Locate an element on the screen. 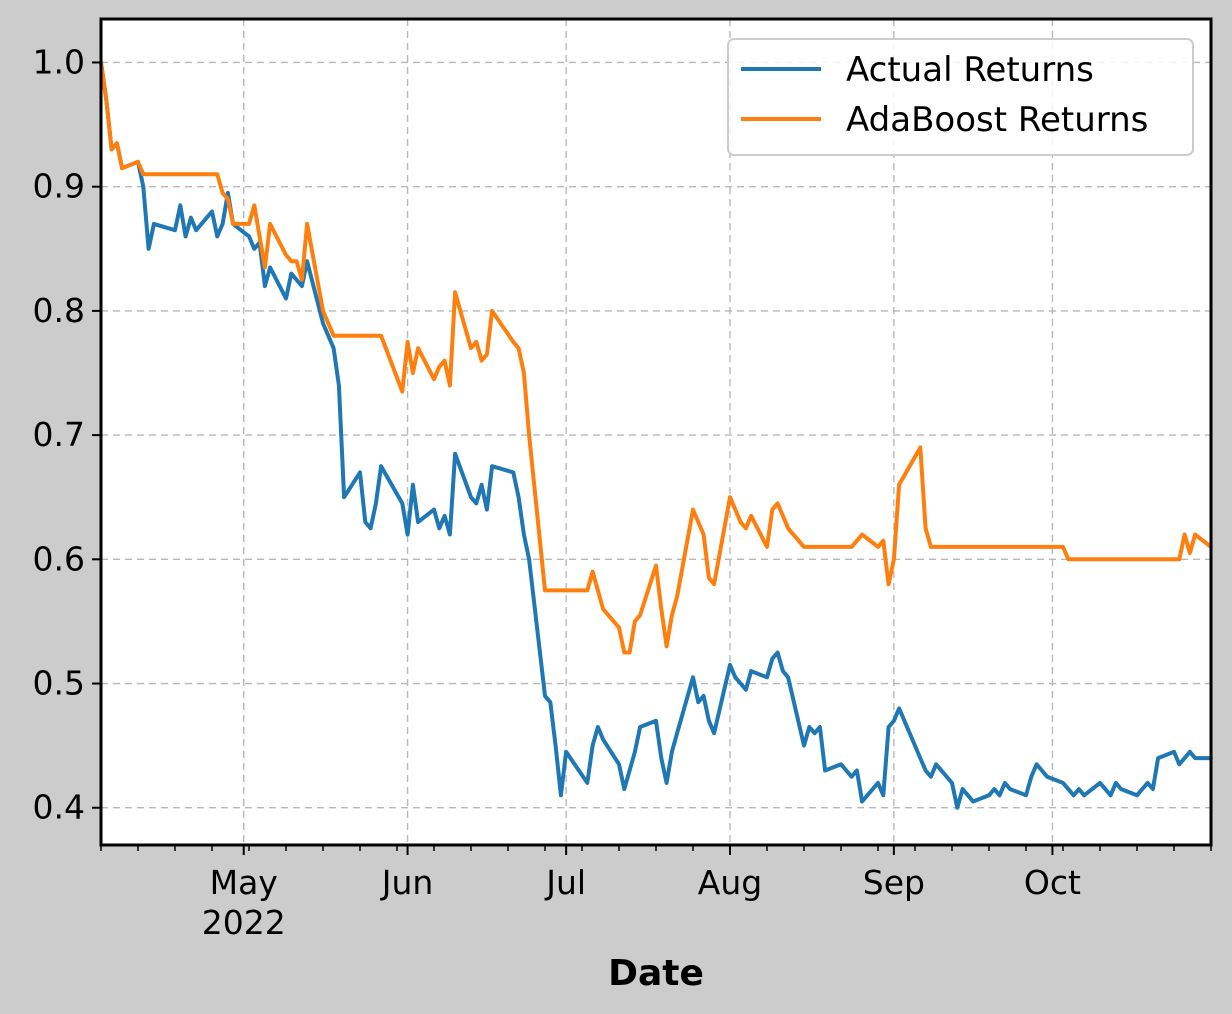 Image resolution: width=1232 pixels, height=1014 pixels. y-tick-label: 0.9 is located at coordinates (59, 186).